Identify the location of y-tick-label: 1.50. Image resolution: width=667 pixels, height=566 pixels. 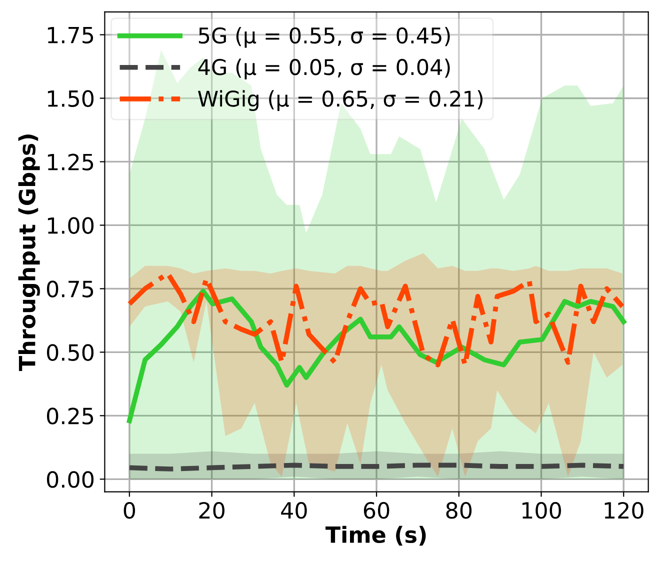
(71, 98).